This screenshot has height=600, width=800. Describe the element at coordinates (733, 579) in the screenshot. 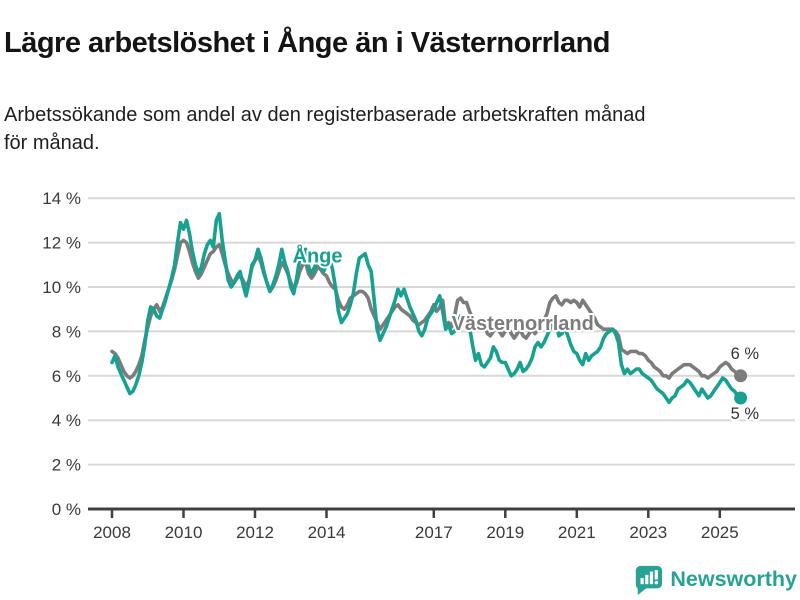

I see `newsworthy-brand-text: Newsworthy` at that location.